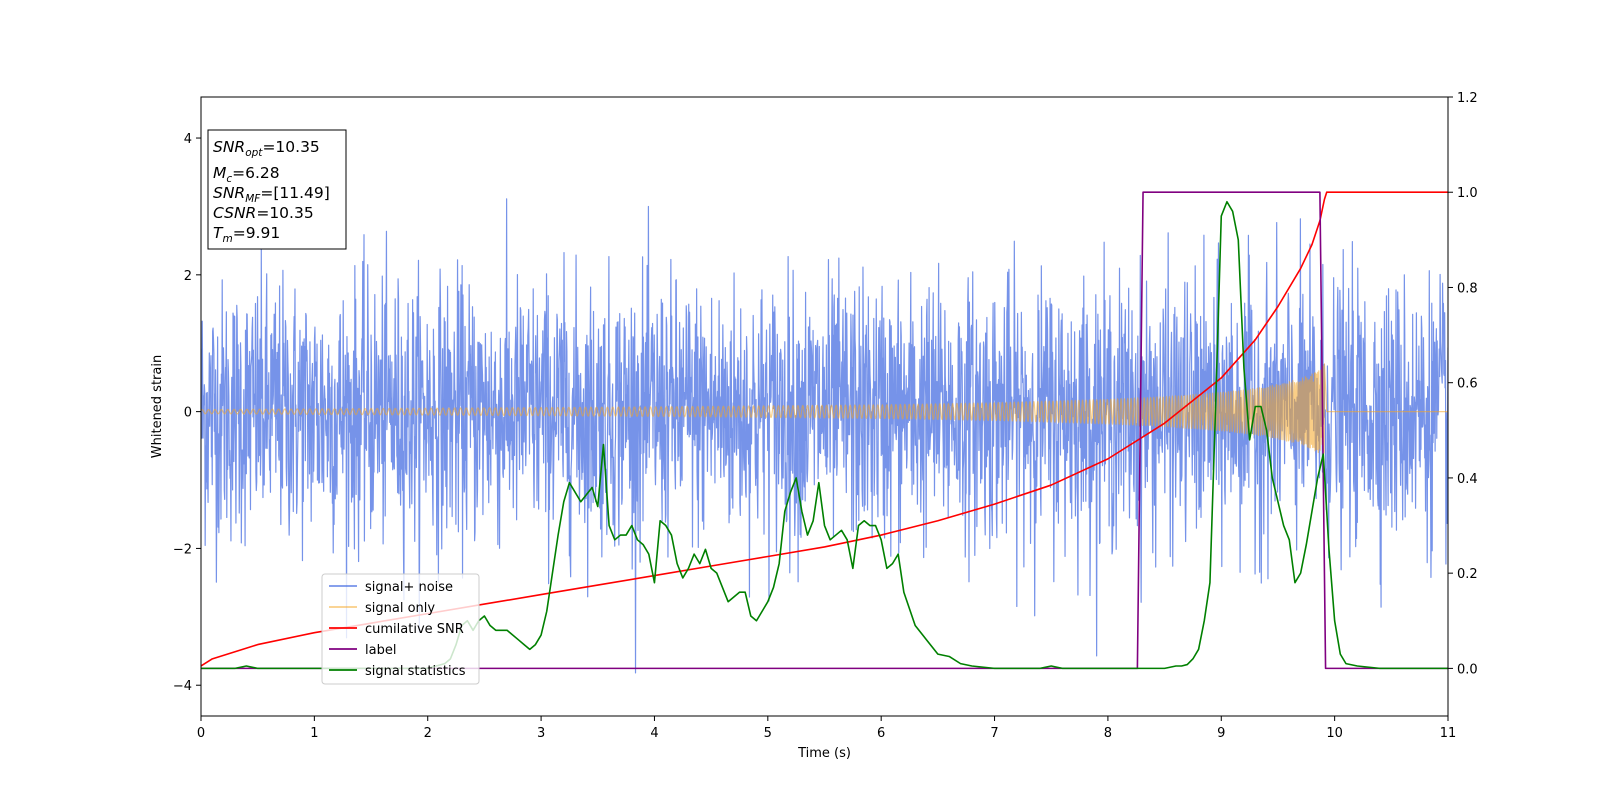 The width and height of the screenshot is (1600, 800). What do you see at coordinates (1221, 733) in the screenshot?
I see `x-tick-label: 9` at bounding box center [1221, 733].